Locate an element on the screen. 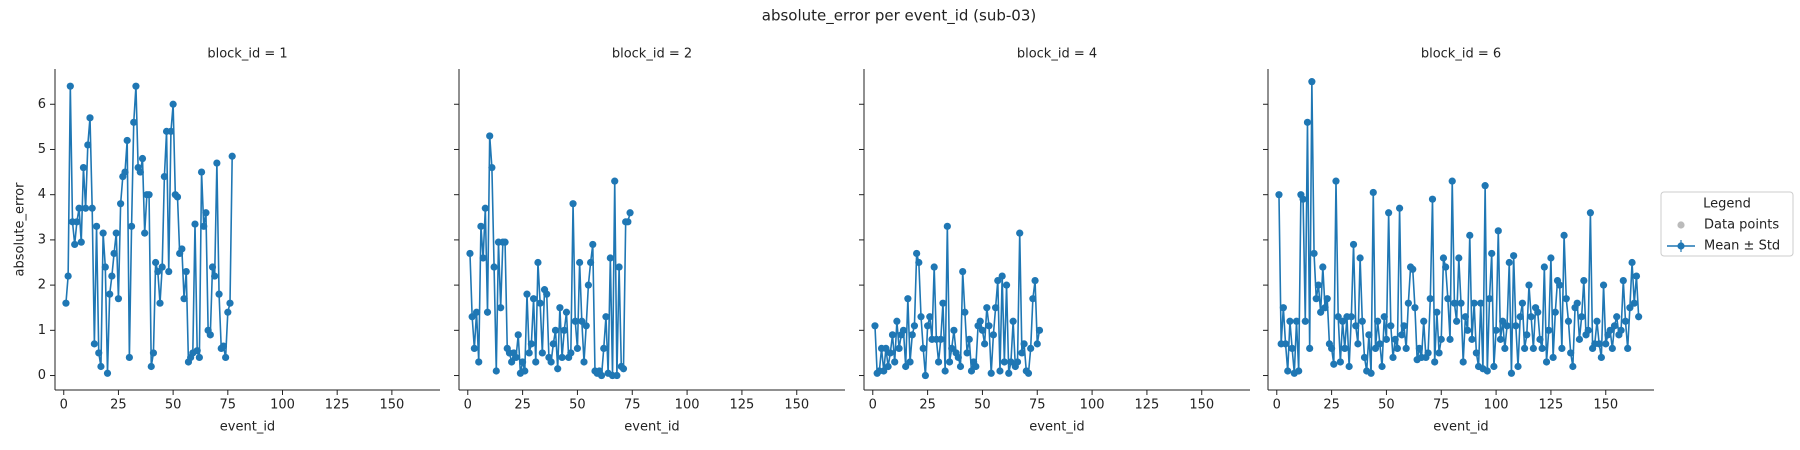  legend-label: Data points is located at coordinates (1741, 225).